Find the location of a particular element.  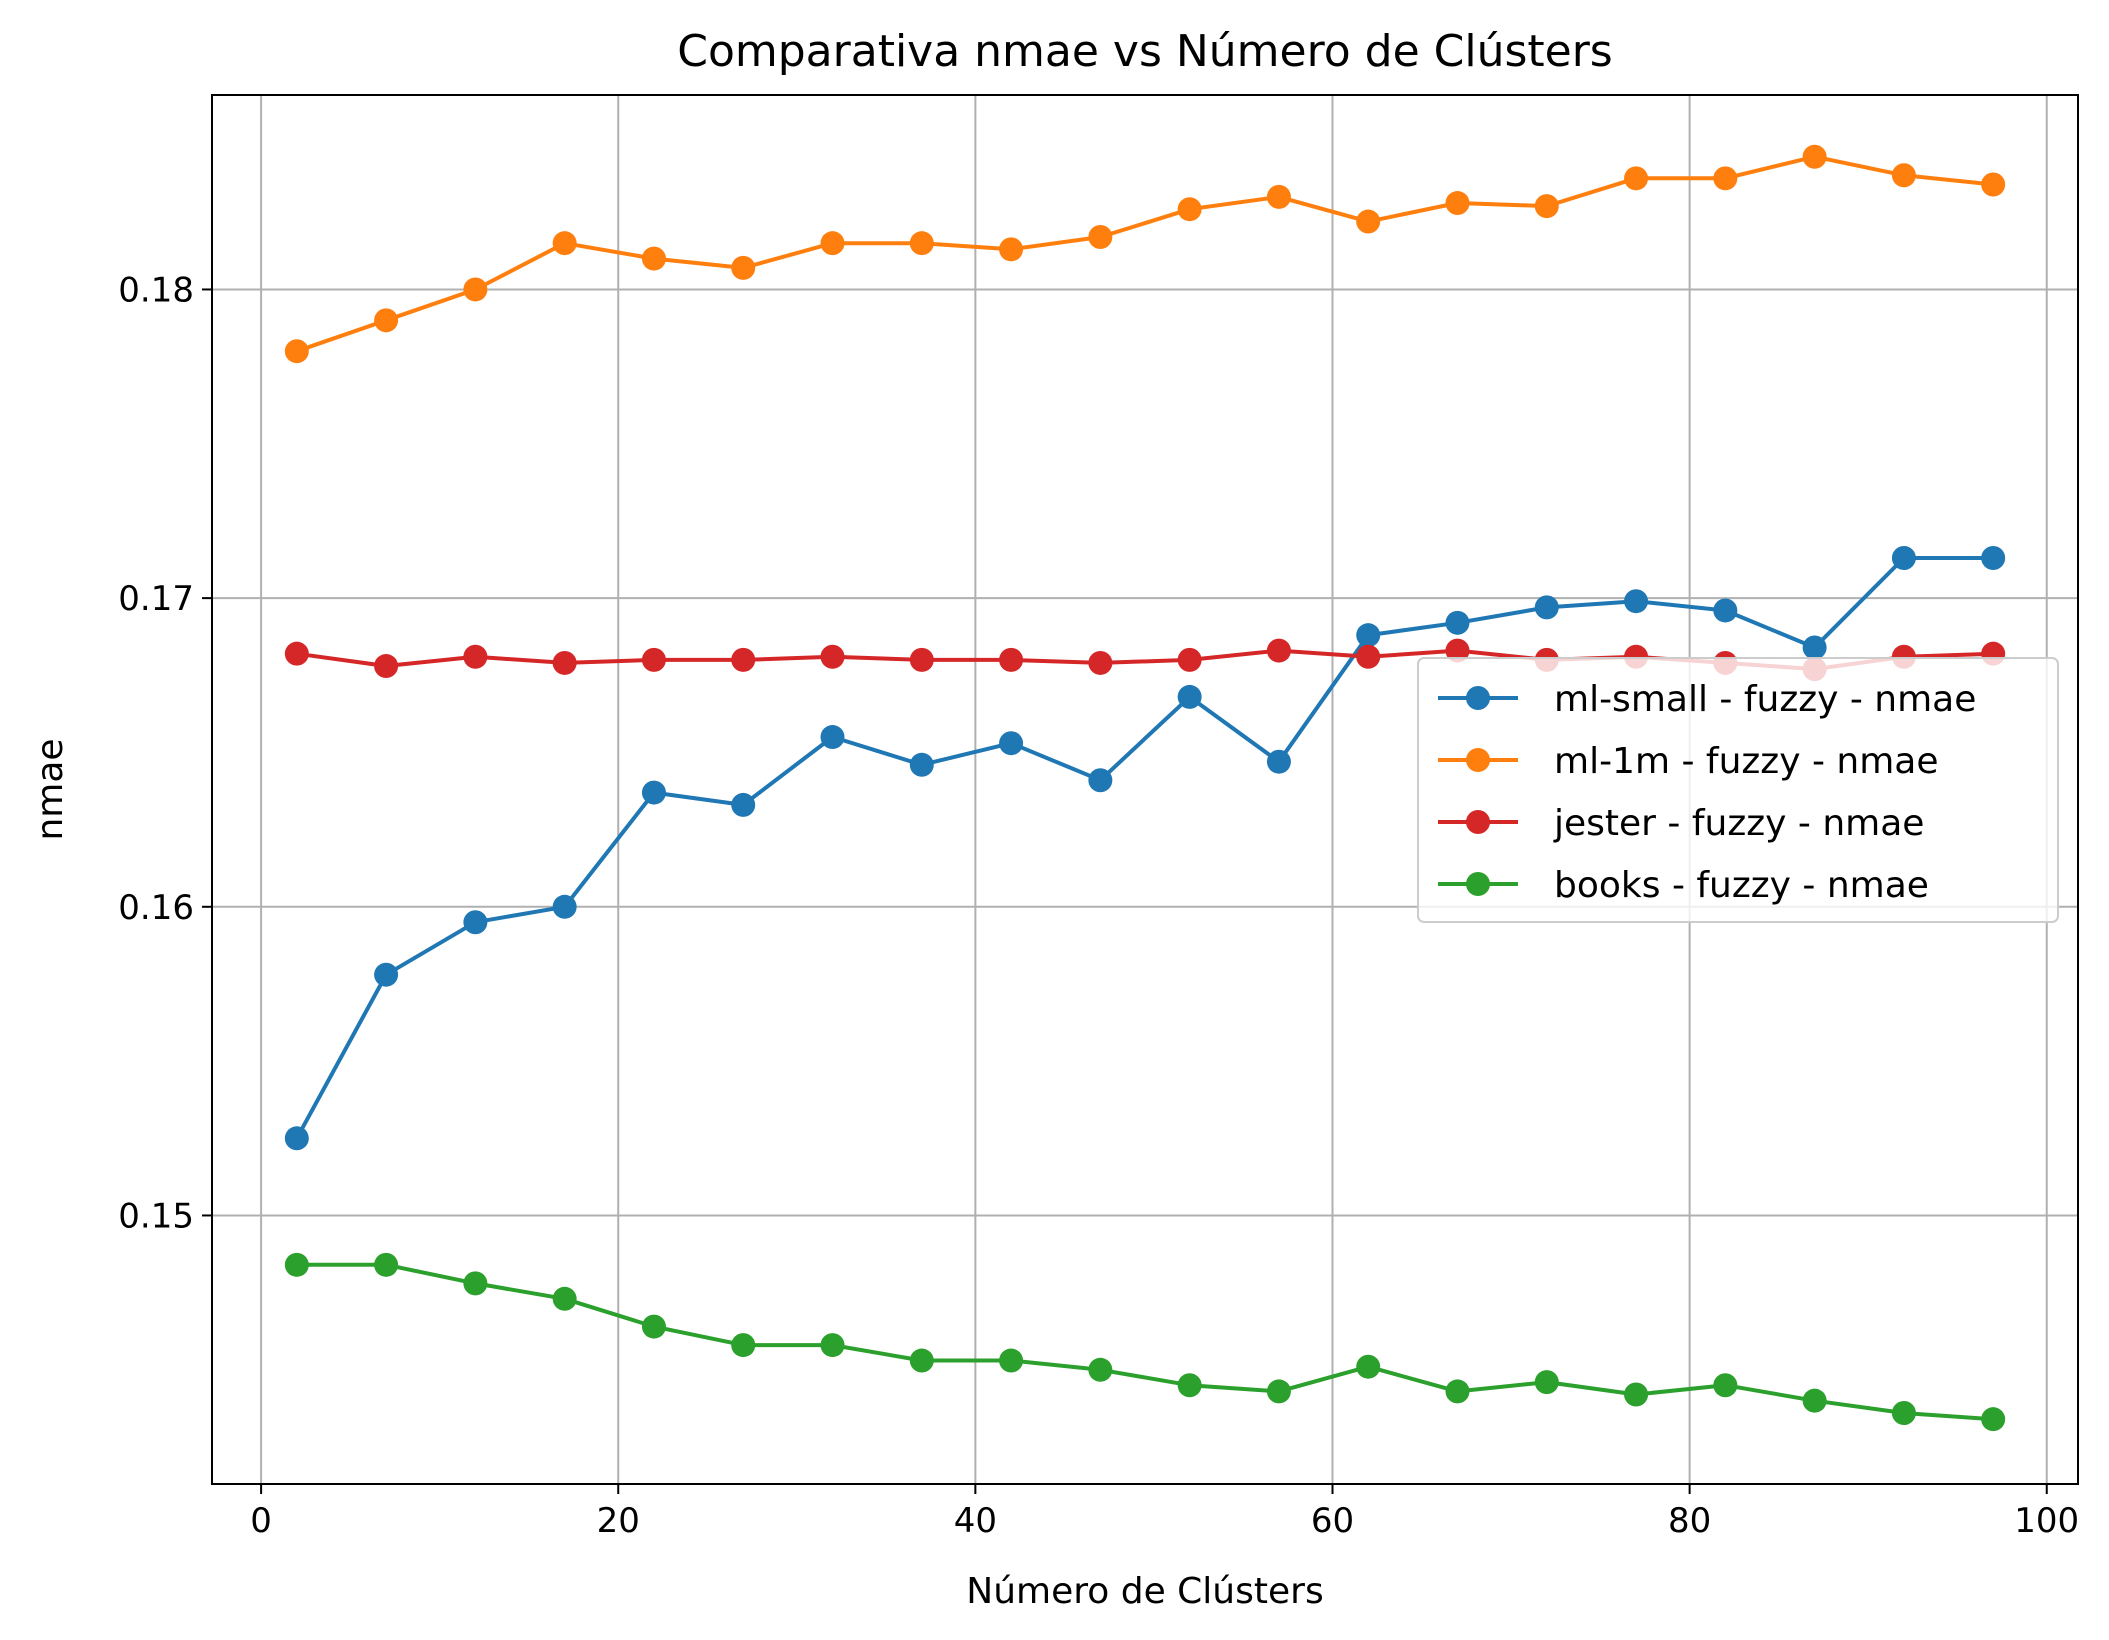

series-line-books is located at coordinates (1145, 1342).